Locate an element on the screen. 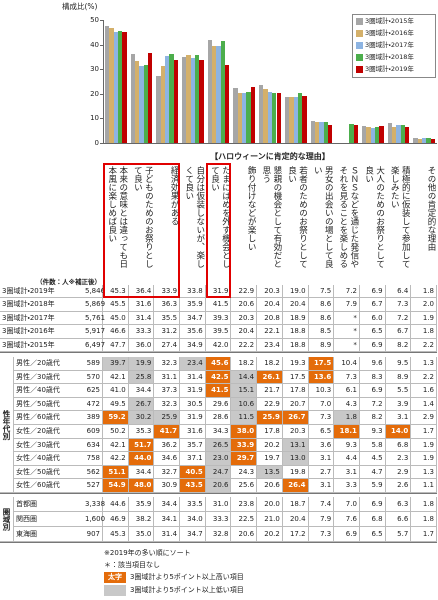  table-cell: 7.0 is located at coordinates (347, 504).